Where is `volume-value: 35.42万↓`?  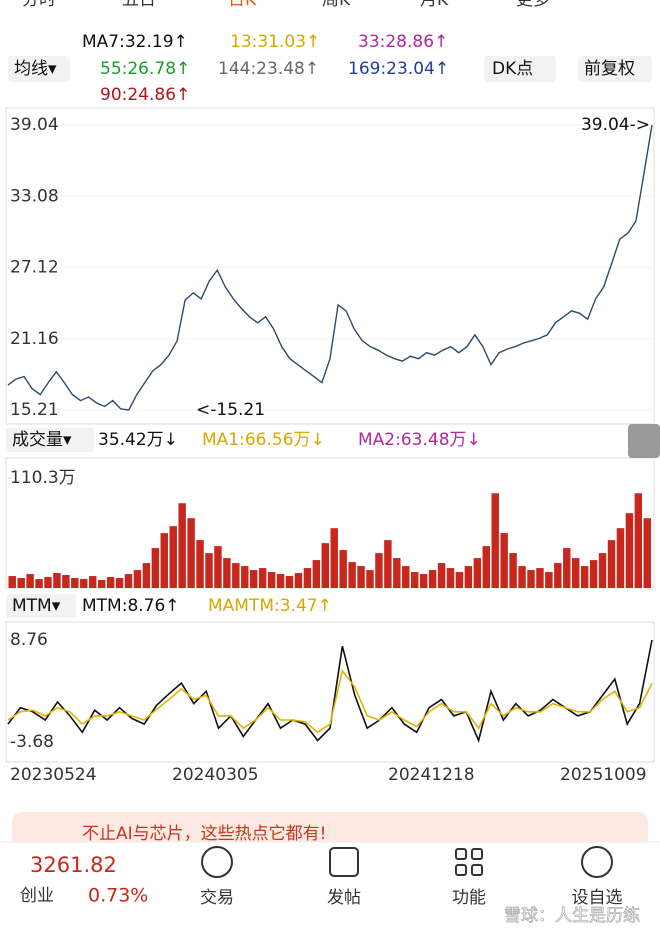 volume-value: 35.42万↓ is located at coordinates (138, 440).